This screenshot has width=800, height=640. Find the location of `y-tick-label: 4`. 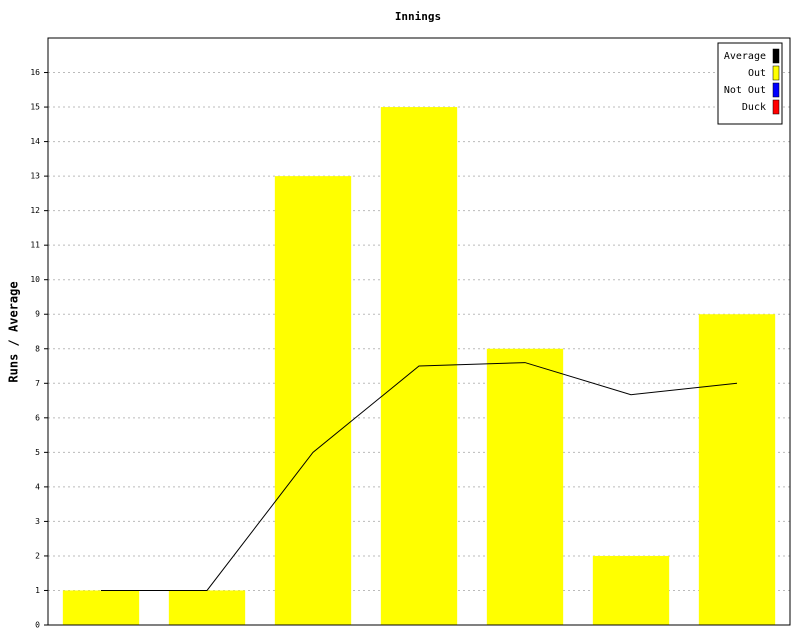

y-tick-label: 4 is located at coordinates (37, 486).